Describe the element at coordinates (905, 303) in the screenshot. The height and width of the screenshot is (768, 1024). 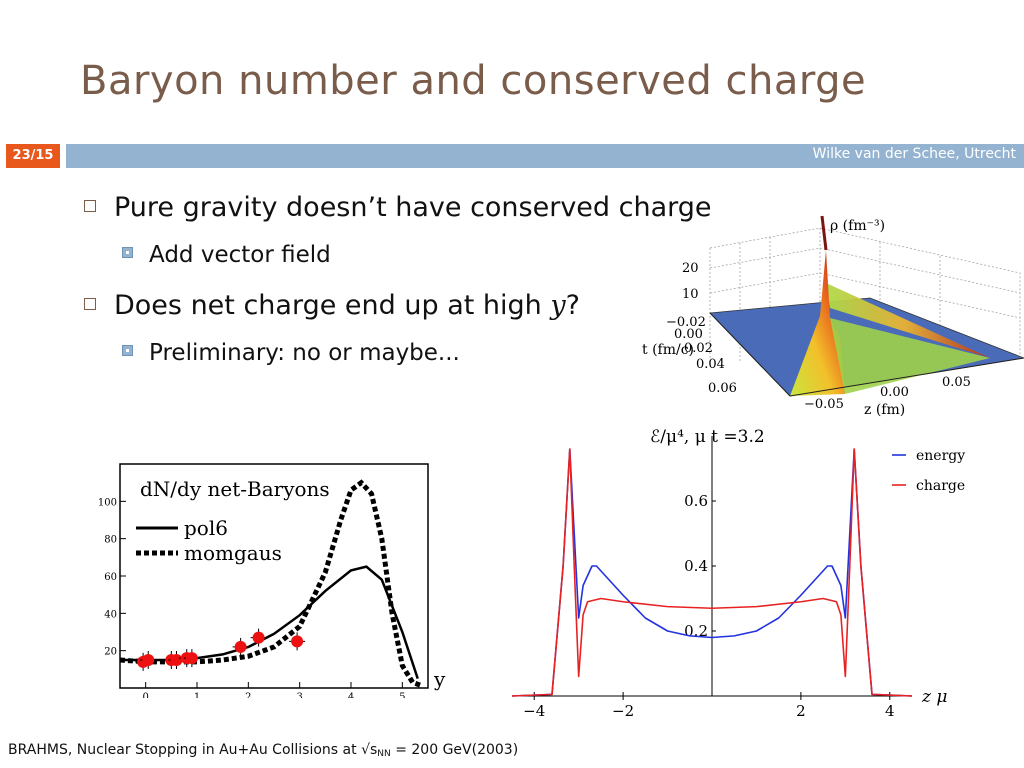
I see `surface-ridge-back` at that location.